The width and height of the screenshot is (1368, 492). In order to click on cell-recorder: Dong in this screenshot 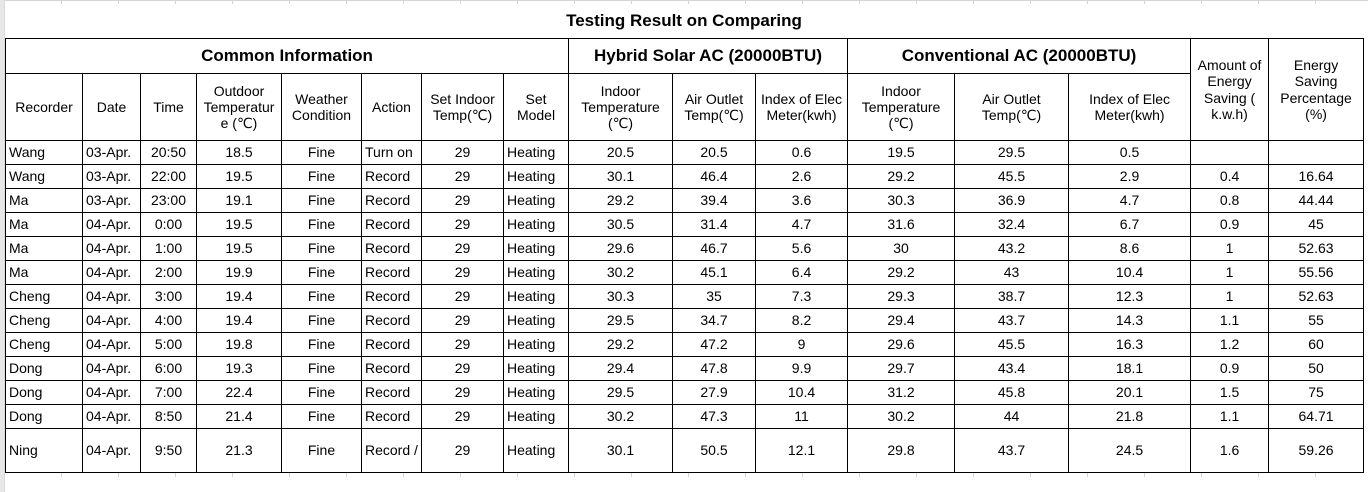, I will do `click(44, 368)`.